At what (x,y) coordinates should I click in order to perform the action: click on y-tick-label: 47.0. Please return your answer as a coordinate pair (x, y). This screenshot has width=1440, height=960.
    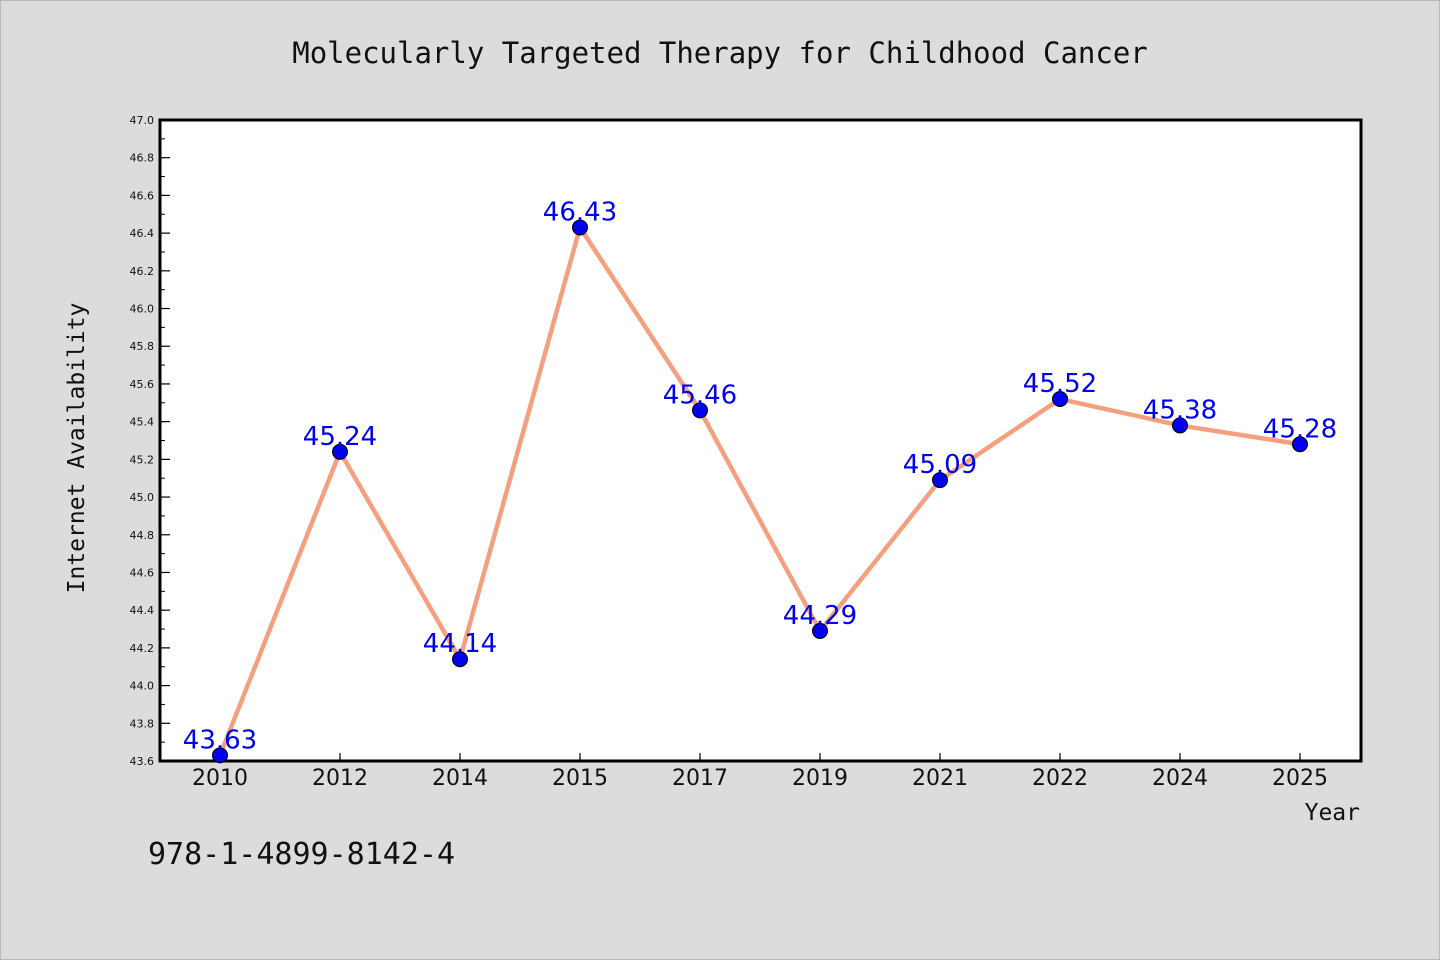
    Looking at the image, I should click on (142, 120).